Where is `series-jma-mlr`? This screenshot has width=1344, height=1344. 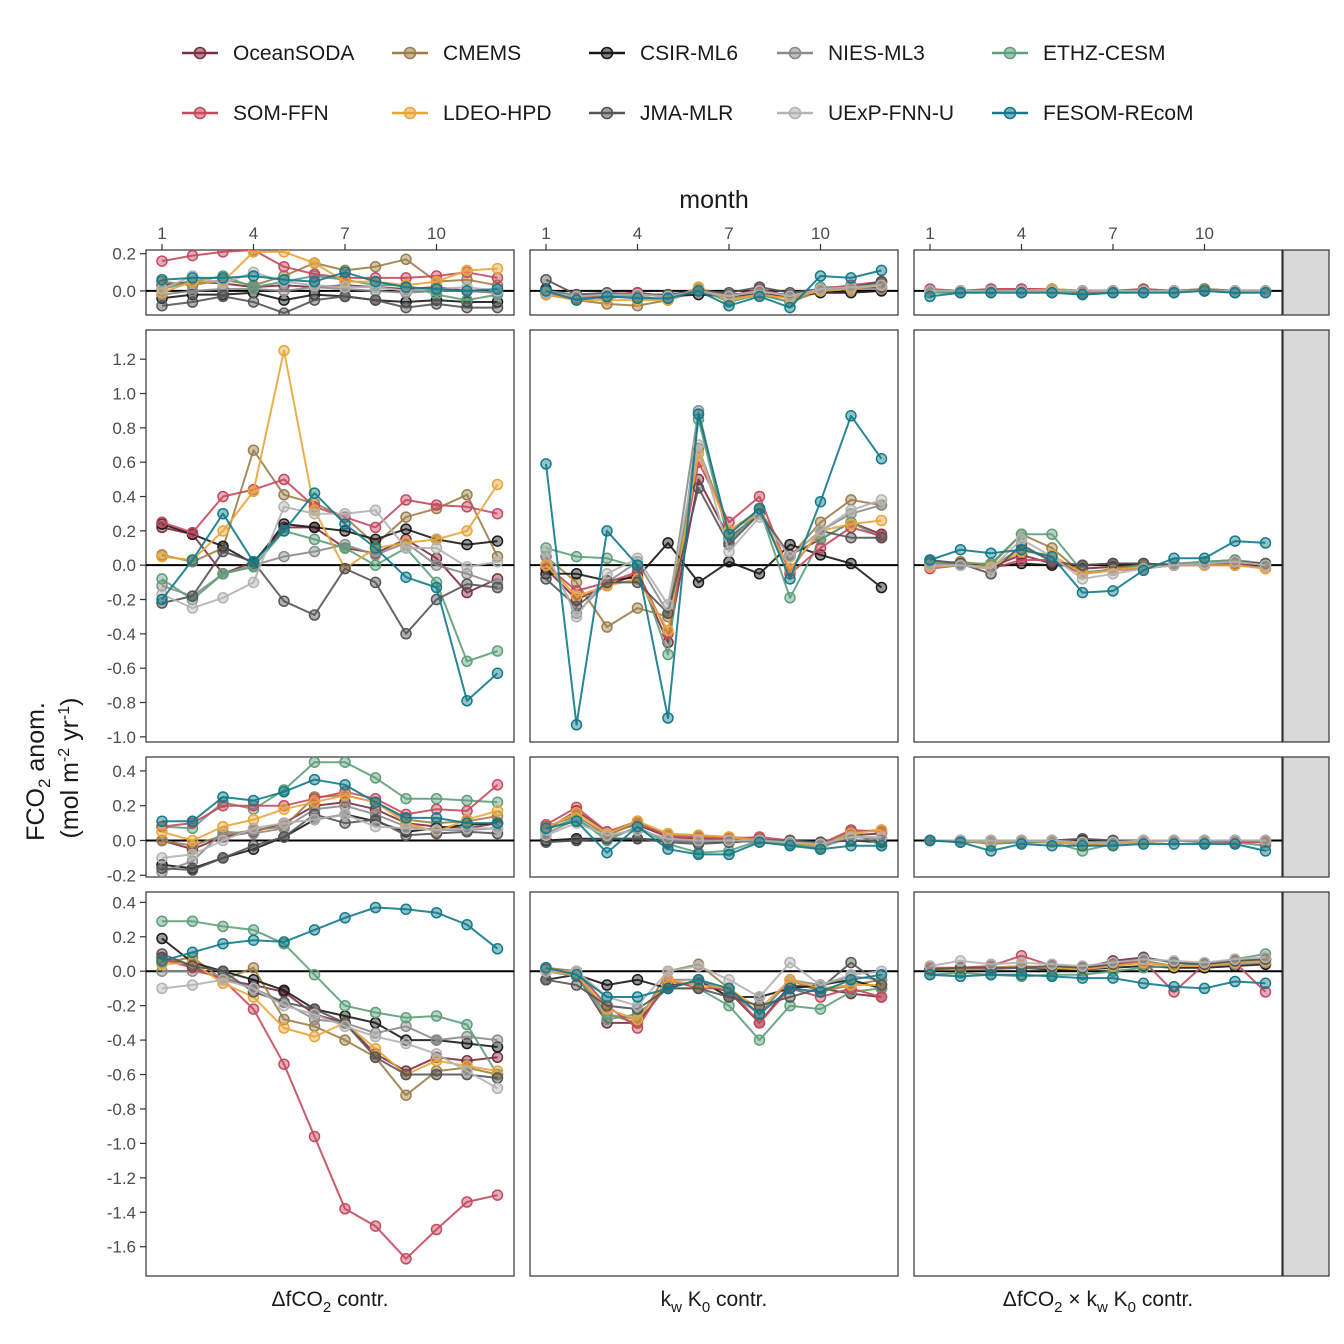
series-jma-mlr is located at coordinates (330, 302).